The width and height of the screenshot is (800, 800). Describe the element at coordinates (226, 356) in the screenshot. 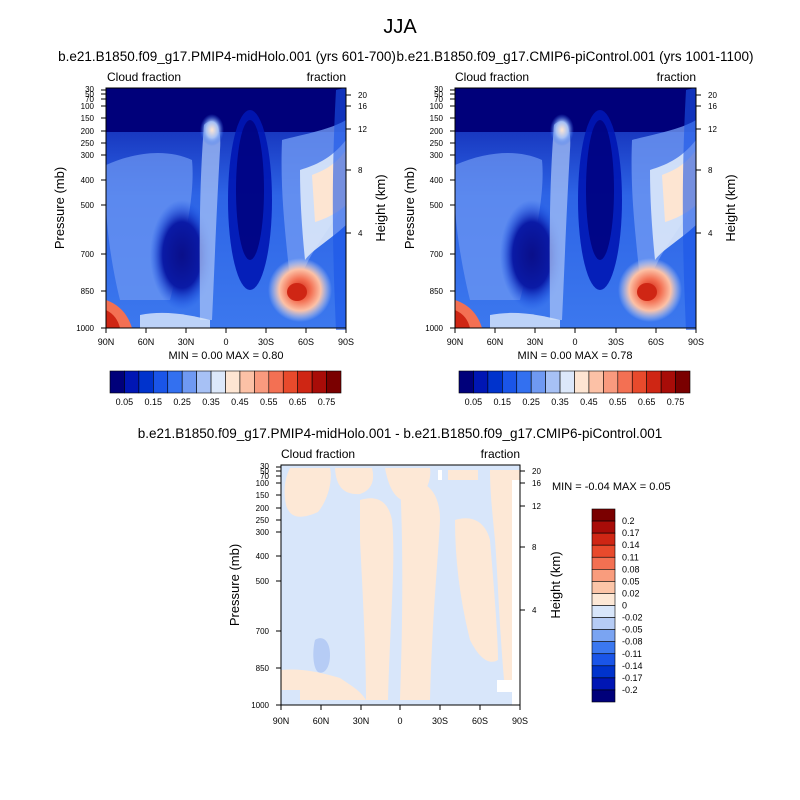

I see `min-max-text: MIN = 0.00 MAX = 0.80` at that location.